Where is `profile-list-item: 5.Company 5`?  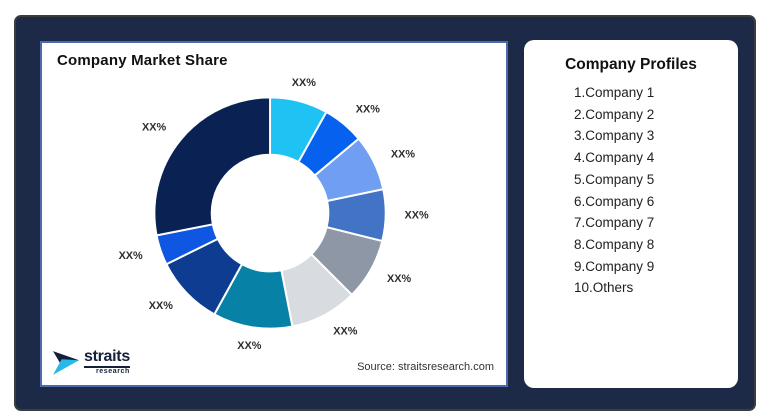 profile-list-item: 5.Company 5 is located at coordinates (614, 179).